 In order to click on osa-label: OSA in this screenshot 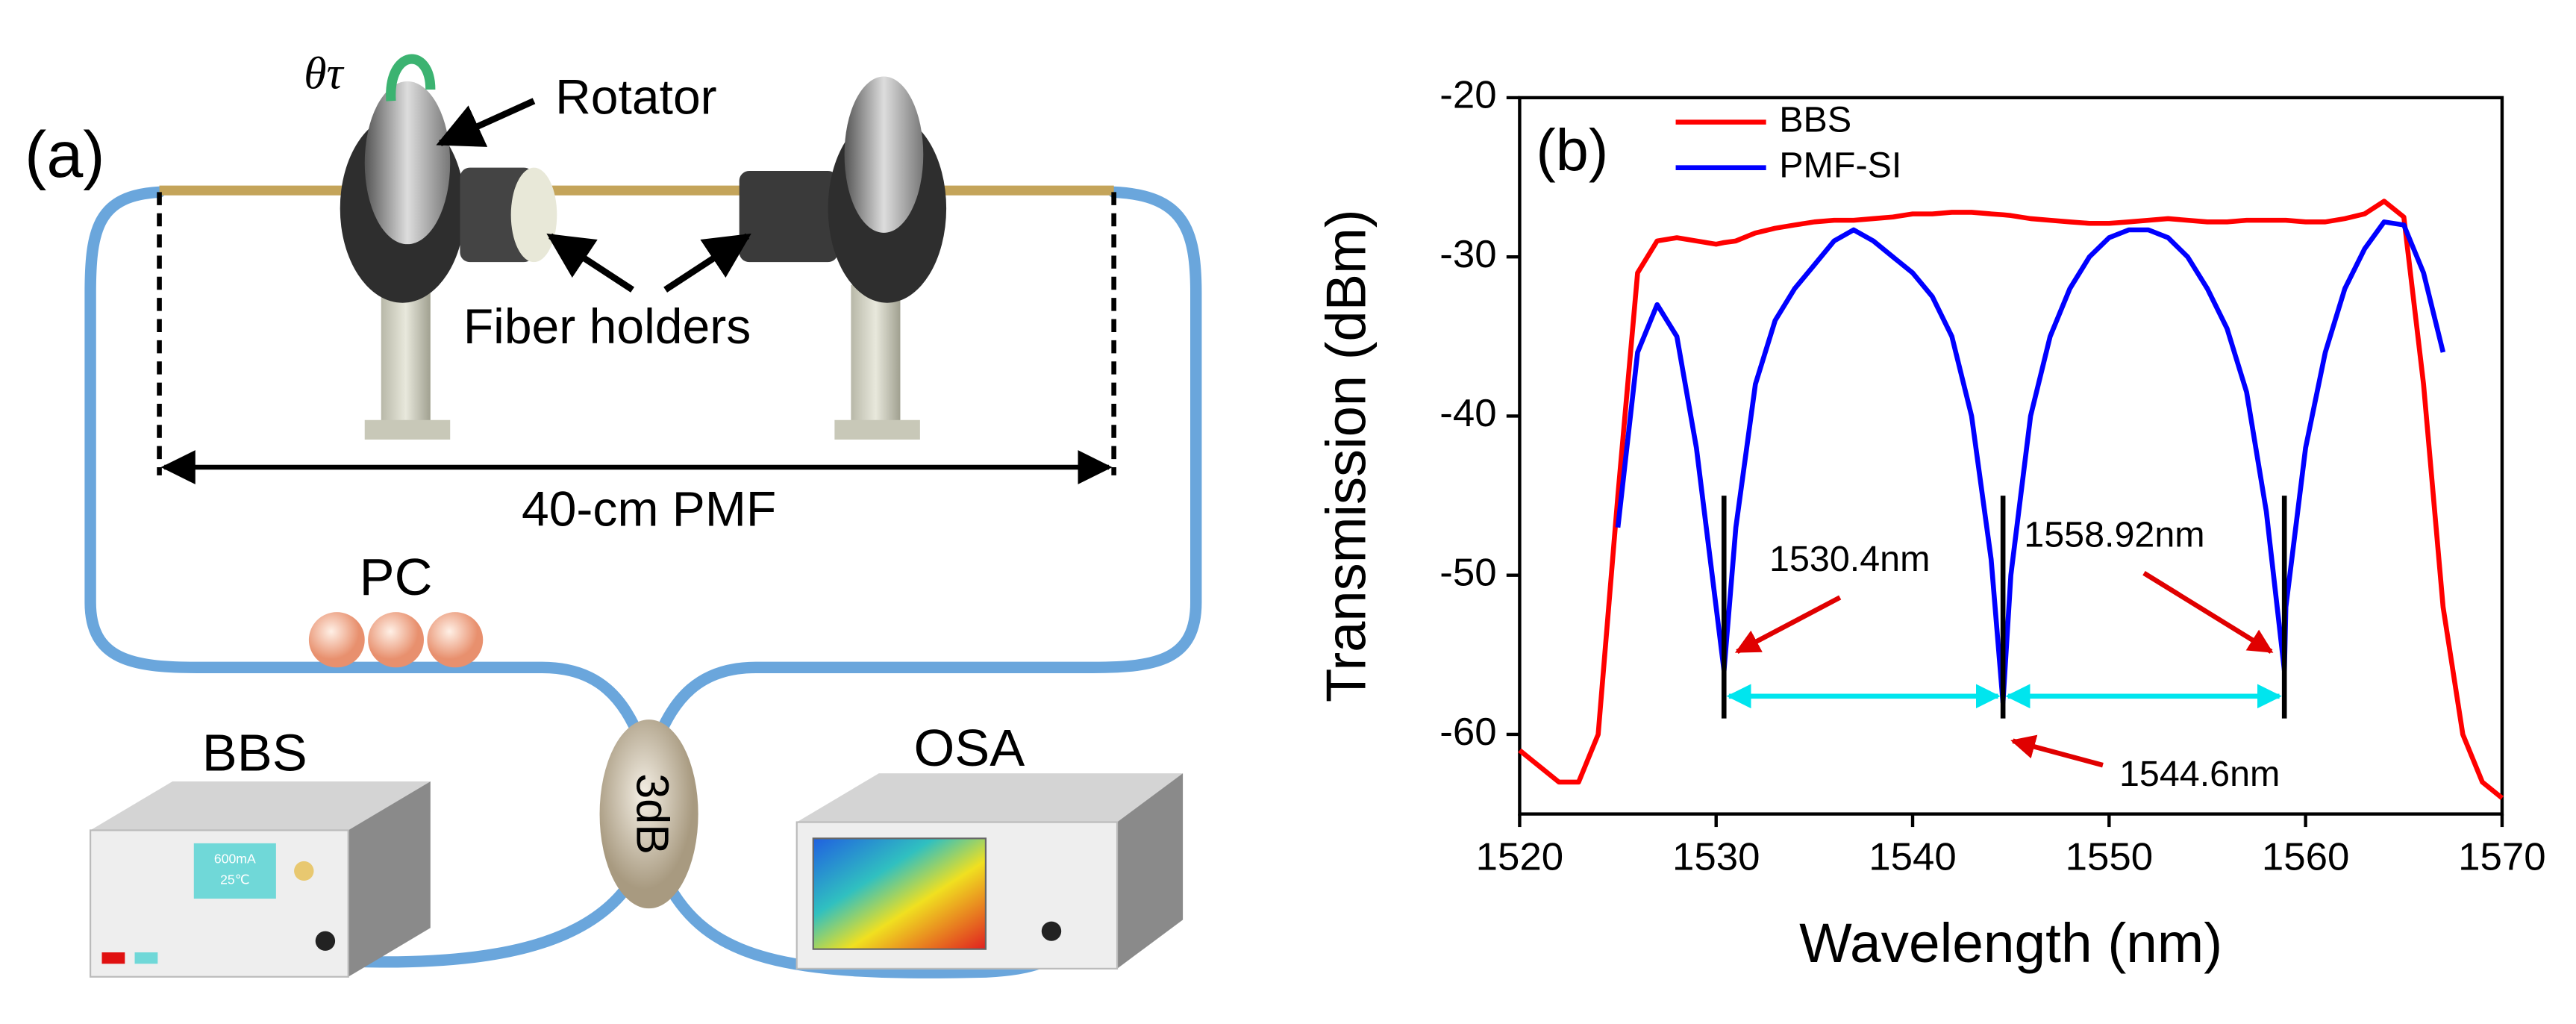, I will do `click(969, 748)`.